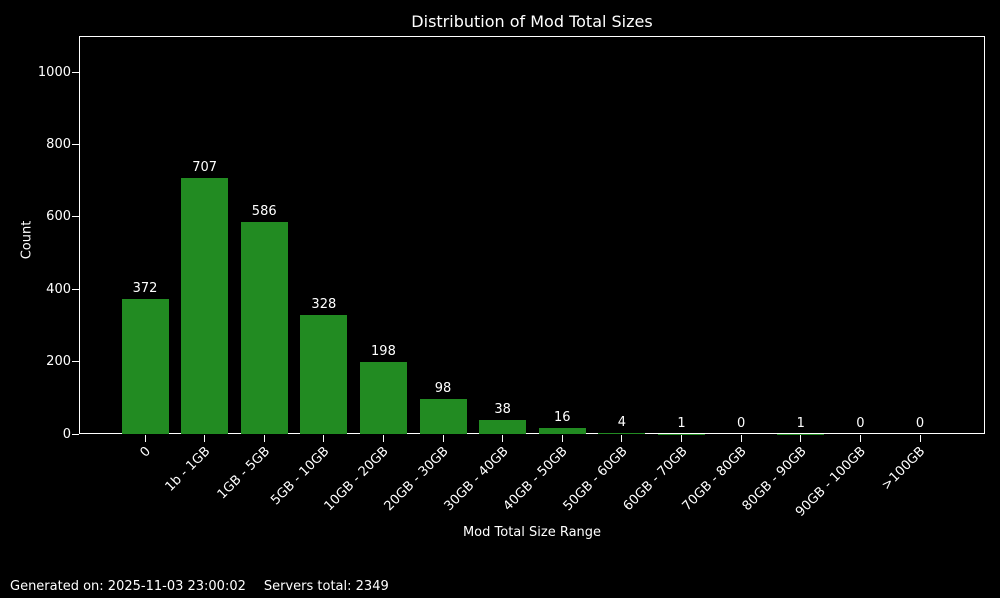 This screenshot has height=600, width=1000. Describe the element at coordinates (188, 469) in the screenshot. I see `x-tick-label: 1b - 1GB` at that location.